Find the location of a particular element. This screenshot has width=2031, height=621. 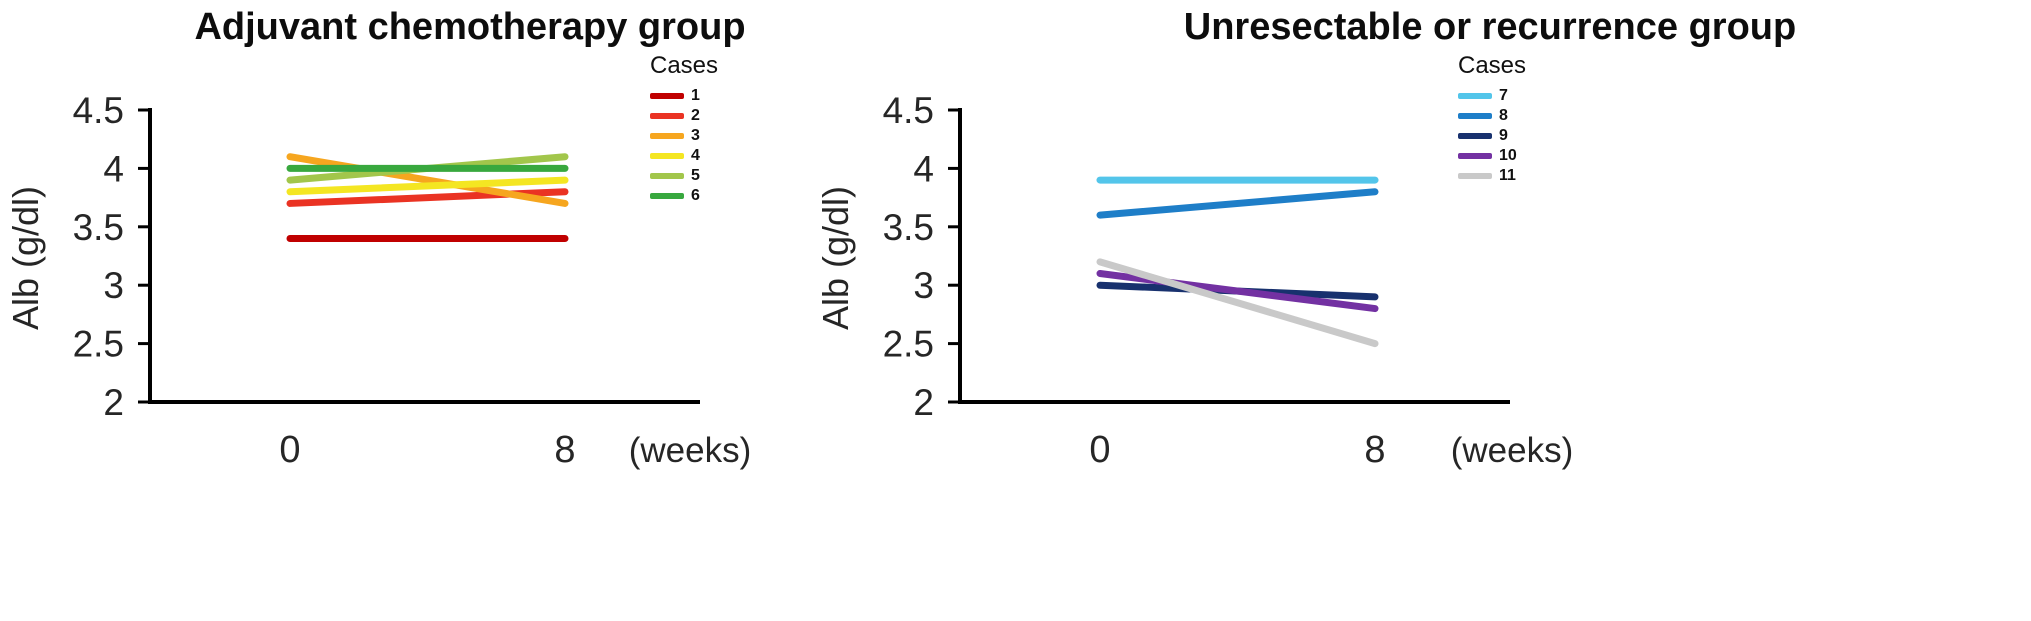

legend-item: 4 is located at coordinates (684, 156).